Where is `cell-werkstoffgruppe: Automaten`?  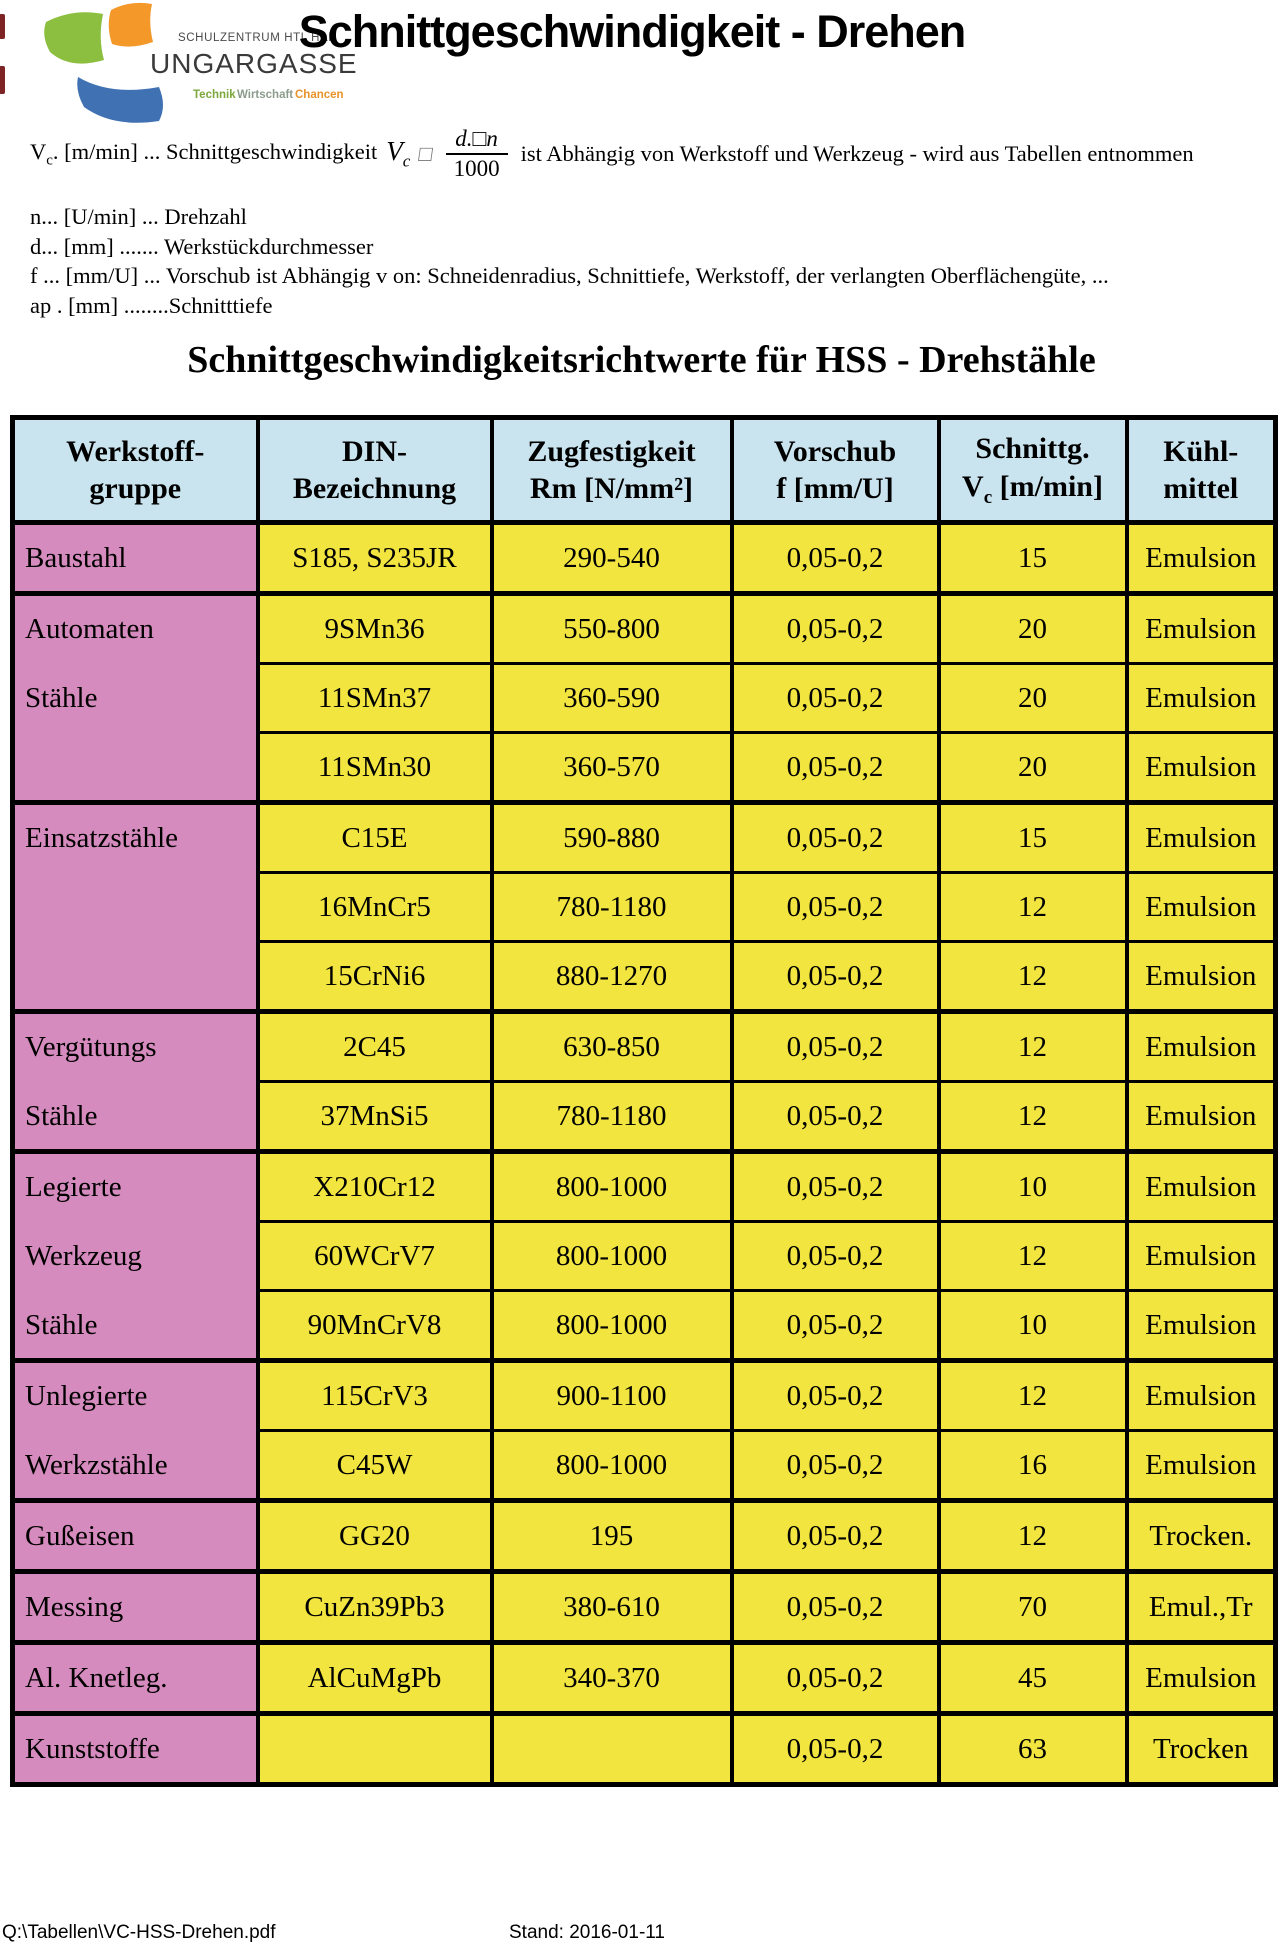 cell-werkstoffgruppe: Automaten is located at coordinates (134, 627).